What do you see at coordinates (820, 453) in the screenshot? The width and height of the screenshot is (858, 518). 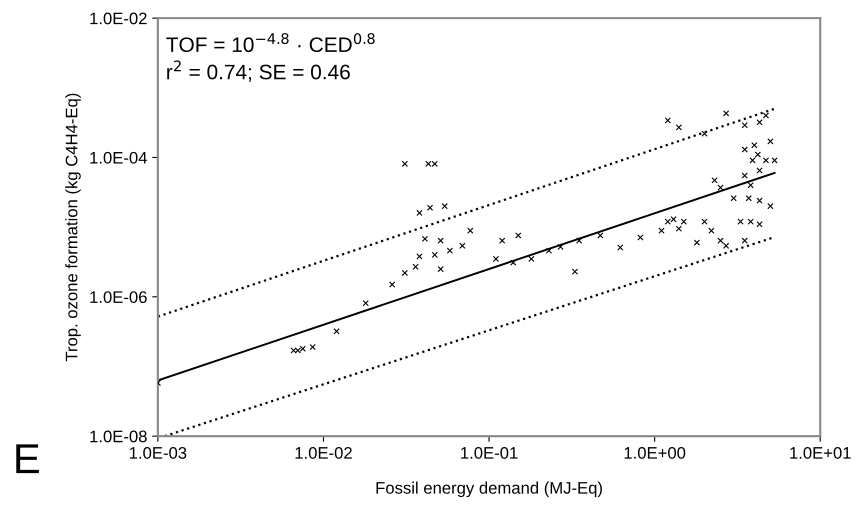 I see `x-tick-label: 1.0E+01` at bounding box center [820, 453].